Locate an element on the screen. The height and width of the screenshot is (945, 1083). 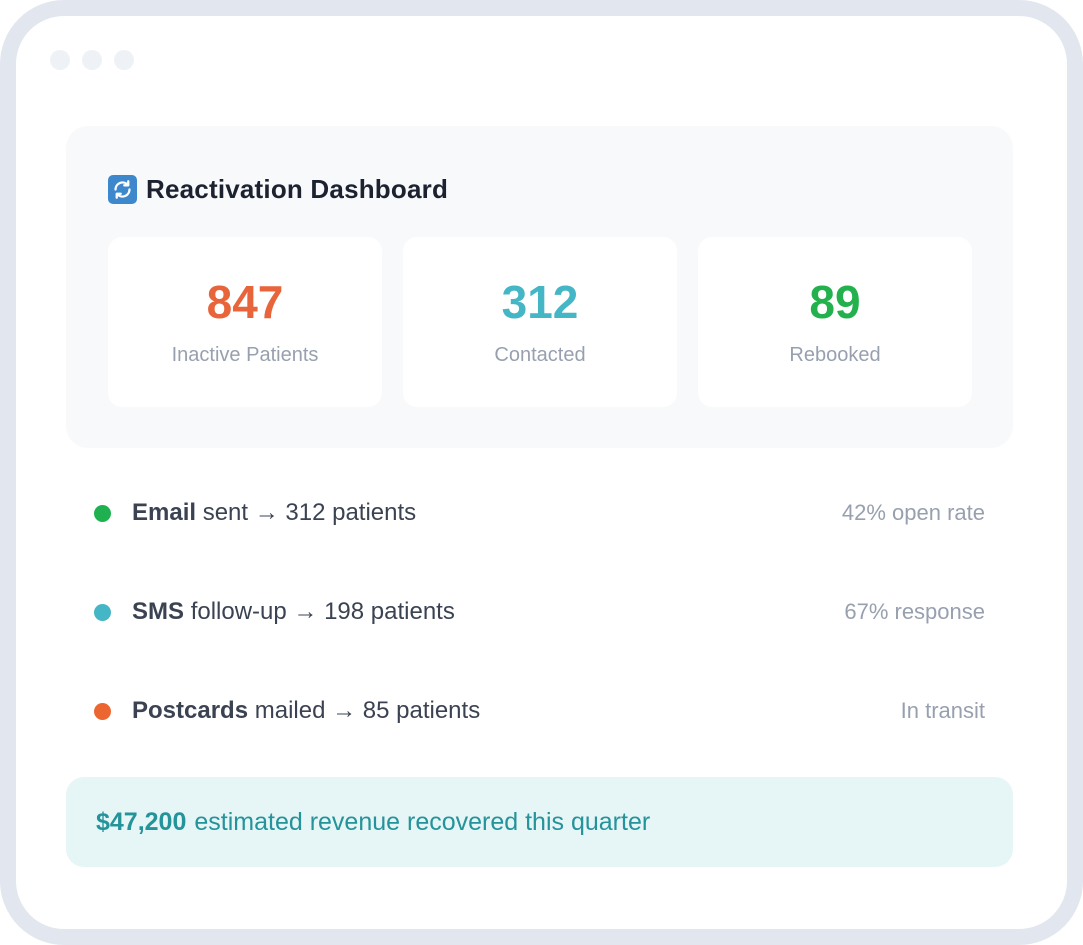
stat-label-inactive: Inactive Patients is located at coordinates (245, 355).